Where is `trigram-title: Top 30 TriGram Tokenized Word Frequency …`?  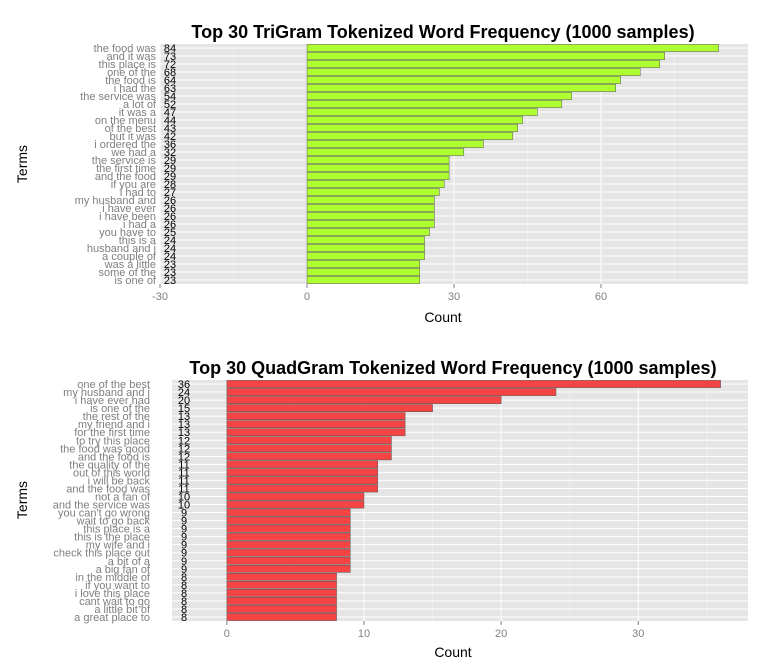
trigram-title: Top 30 TriGram Tokenized Word Frequency … is located at coordinates (442, 32).